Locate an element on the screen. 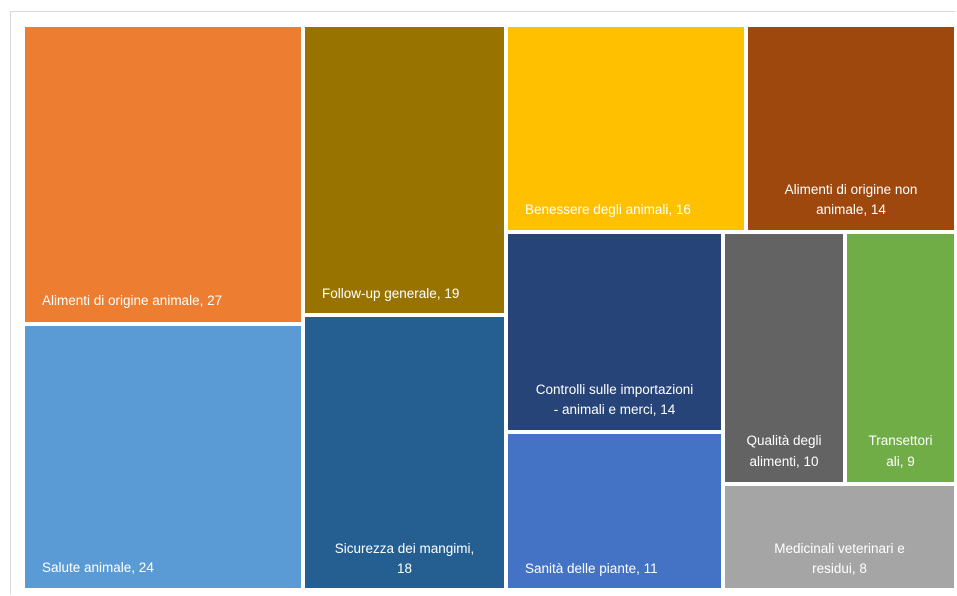  treemap-tile-sanita-delle-piante: Sanità delle piante, 11 is located at coordinates (614, 511).